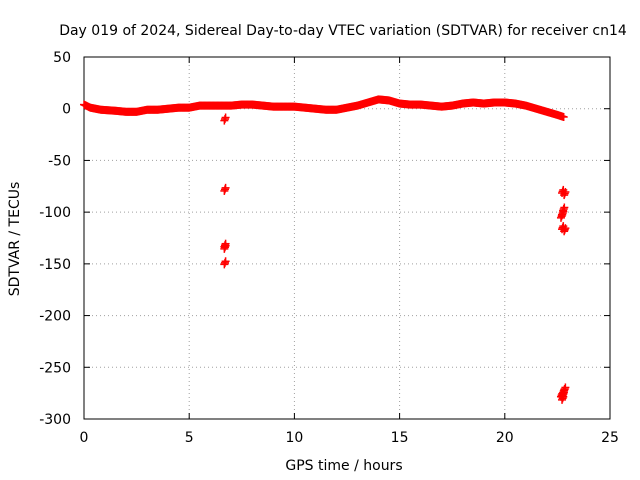 The width and height of the screenshot is (640, 480). Describe the element at coordinates (15, 239) in the screenshot. I see `y-axis-label: SDTVAR / TECUs` at that location.